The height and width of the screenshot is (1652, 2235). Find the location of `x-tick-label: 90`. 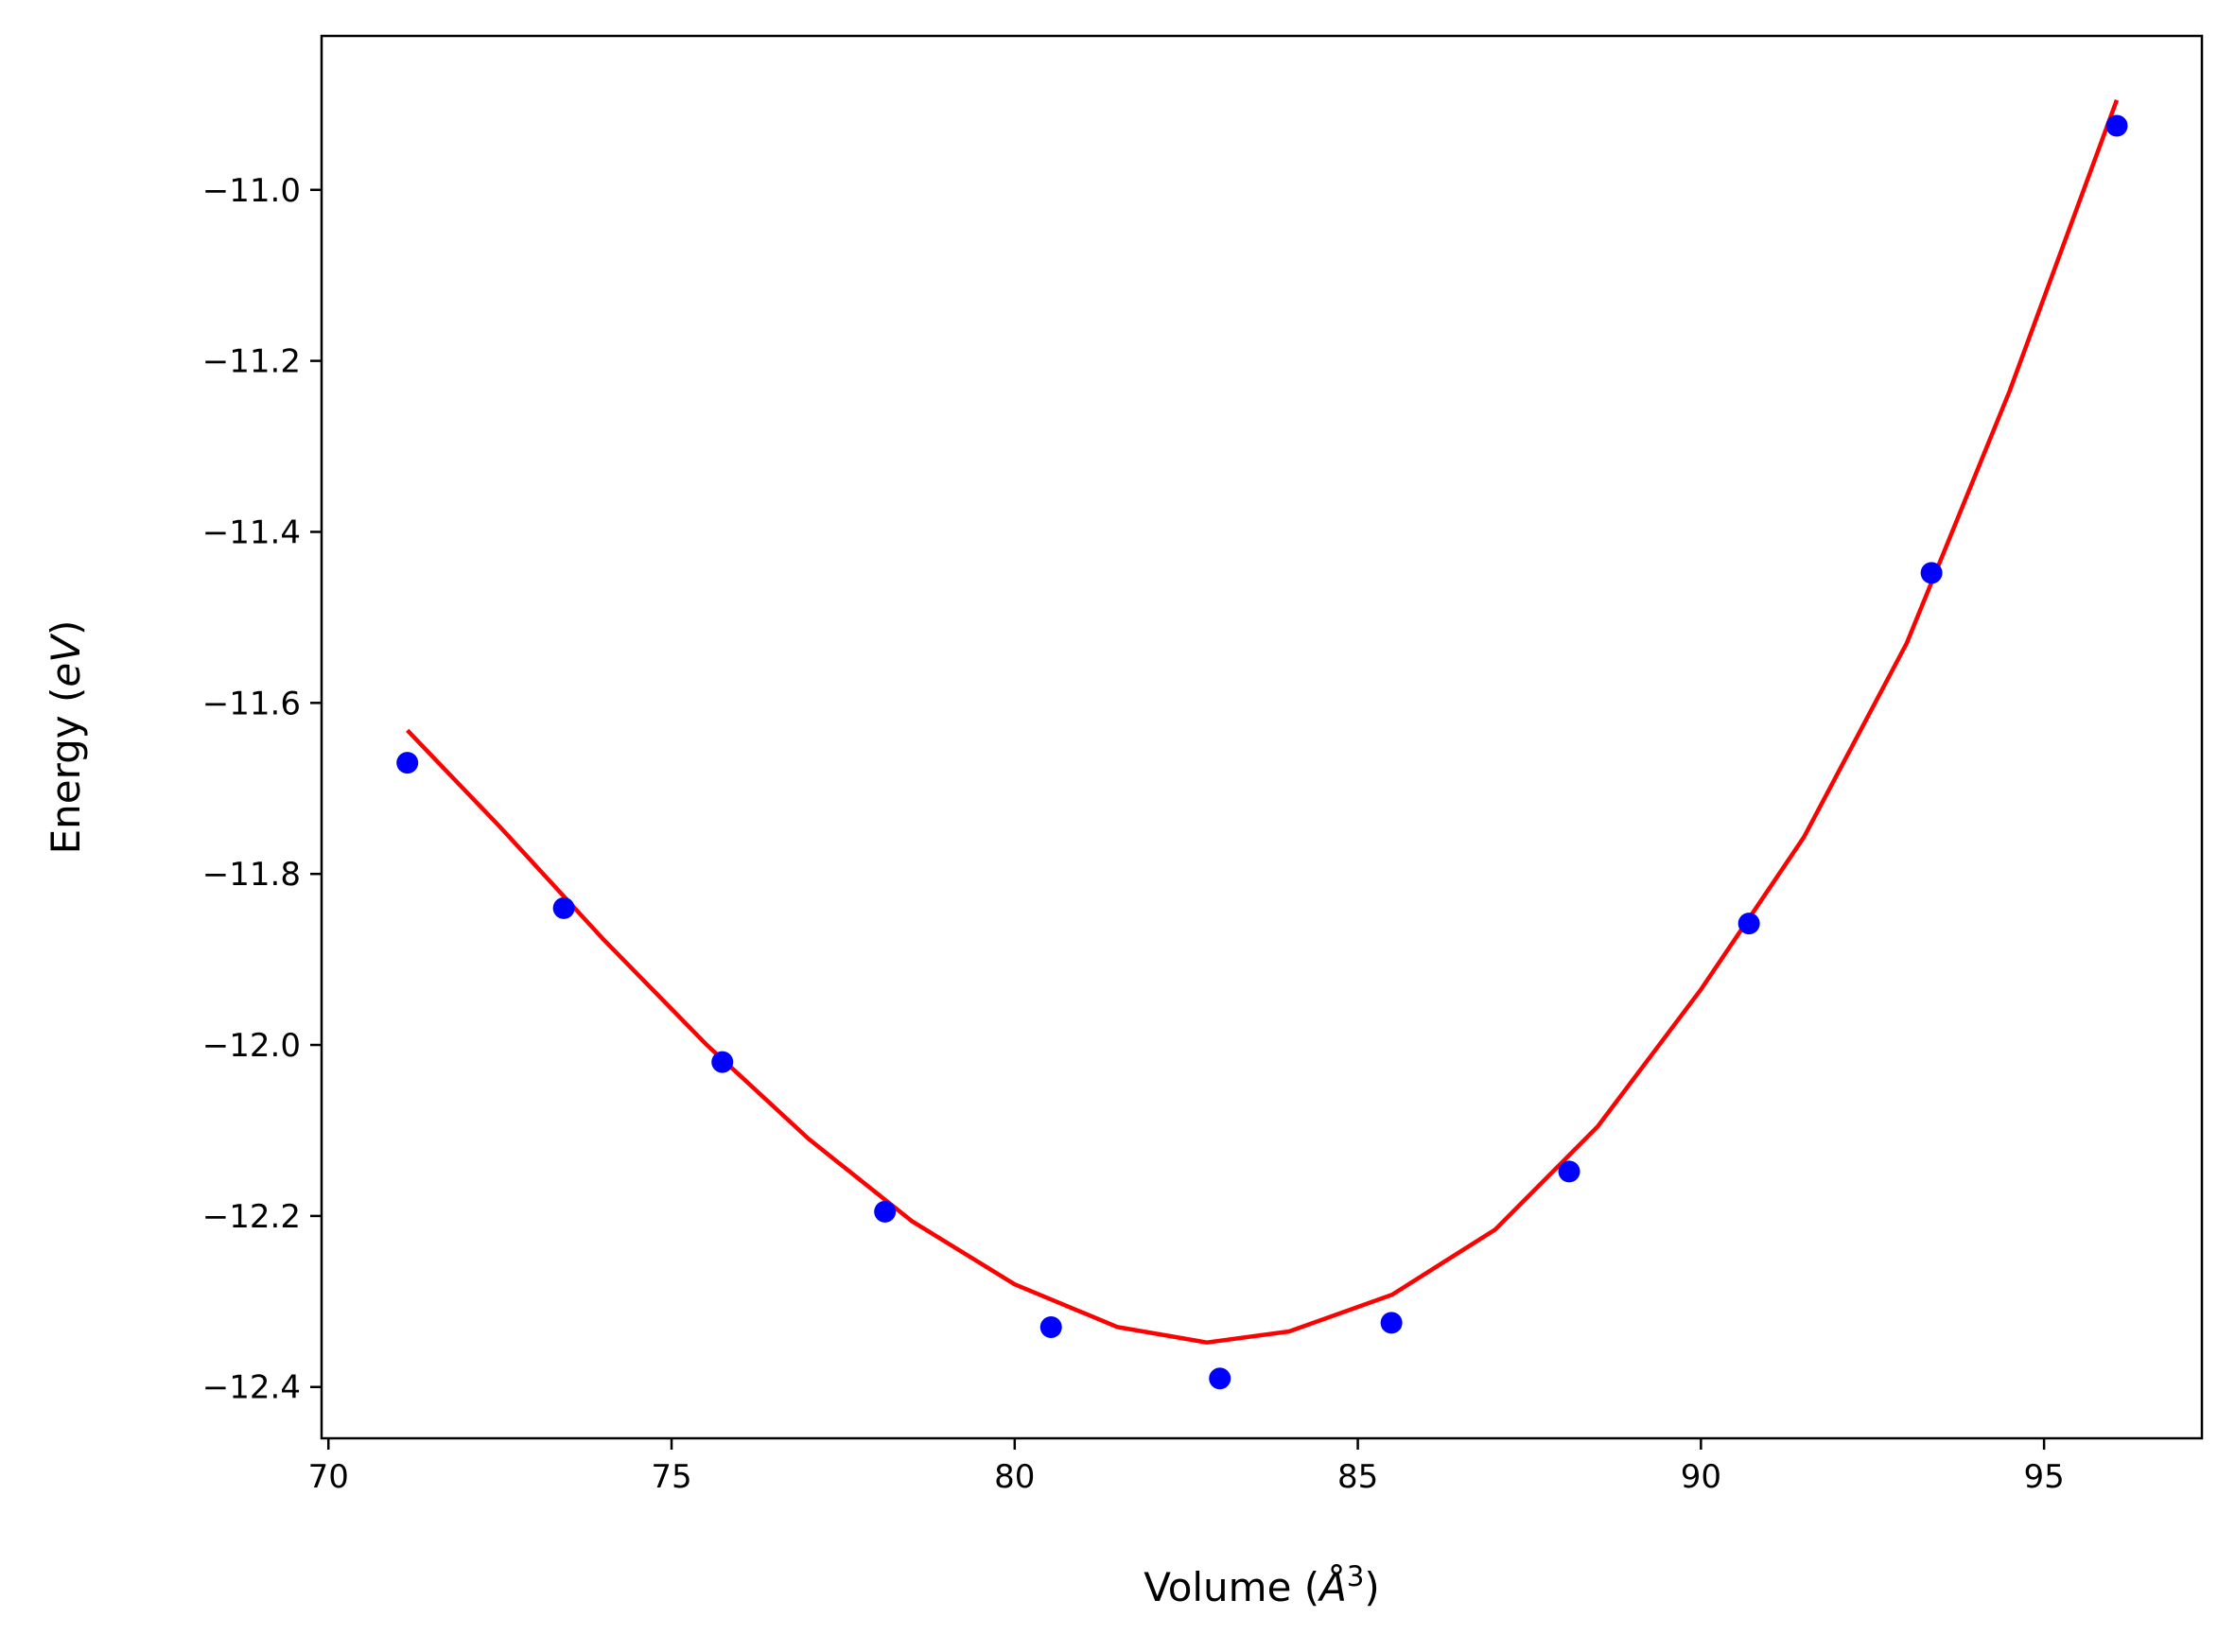

x-tick-label: 90 is located at coordinates (1701, 1477).